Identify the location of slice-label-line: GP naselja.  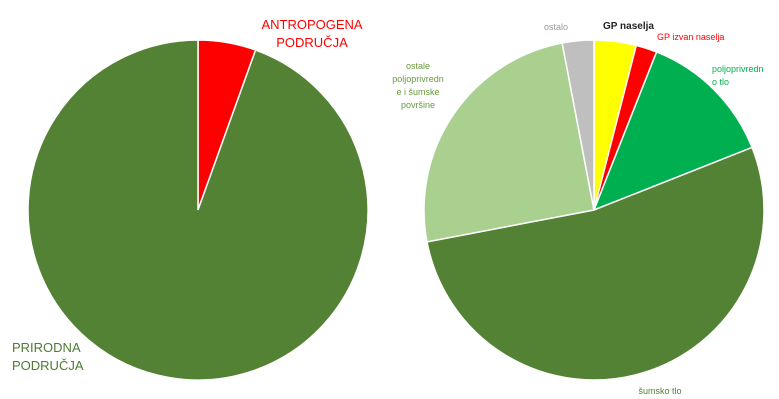
(628, 26).